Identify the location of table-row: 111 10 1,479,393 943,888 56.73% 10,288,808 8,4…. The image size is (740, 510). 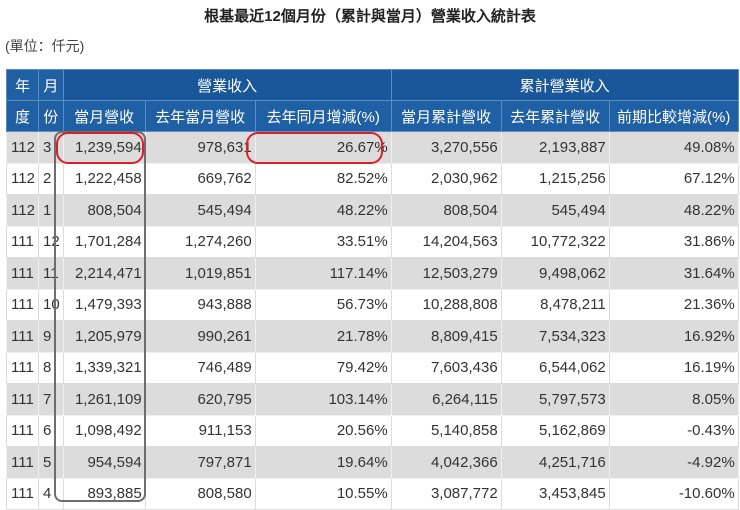
(372, 304).